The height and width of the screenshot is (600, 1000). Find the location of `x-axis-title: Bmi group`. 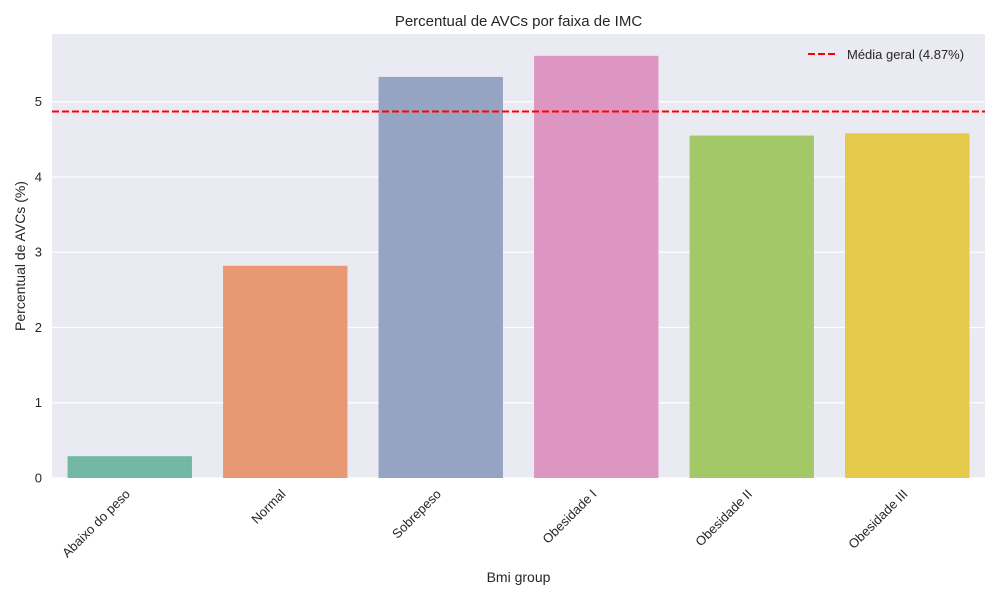

x-axis-title: Bmi group is located at coordinates (519, 577).